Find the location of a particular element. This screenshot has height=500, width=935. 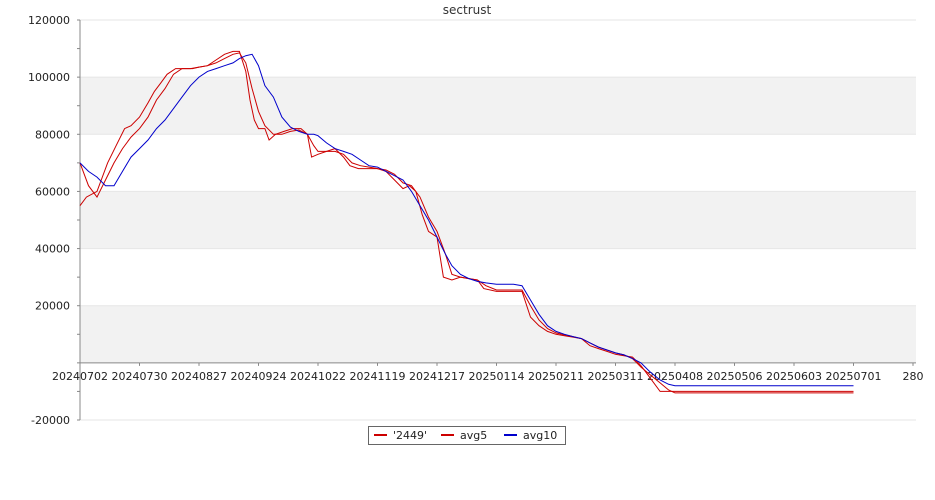

legend-label-2449: '2449' is located at coordinates (410, 435).